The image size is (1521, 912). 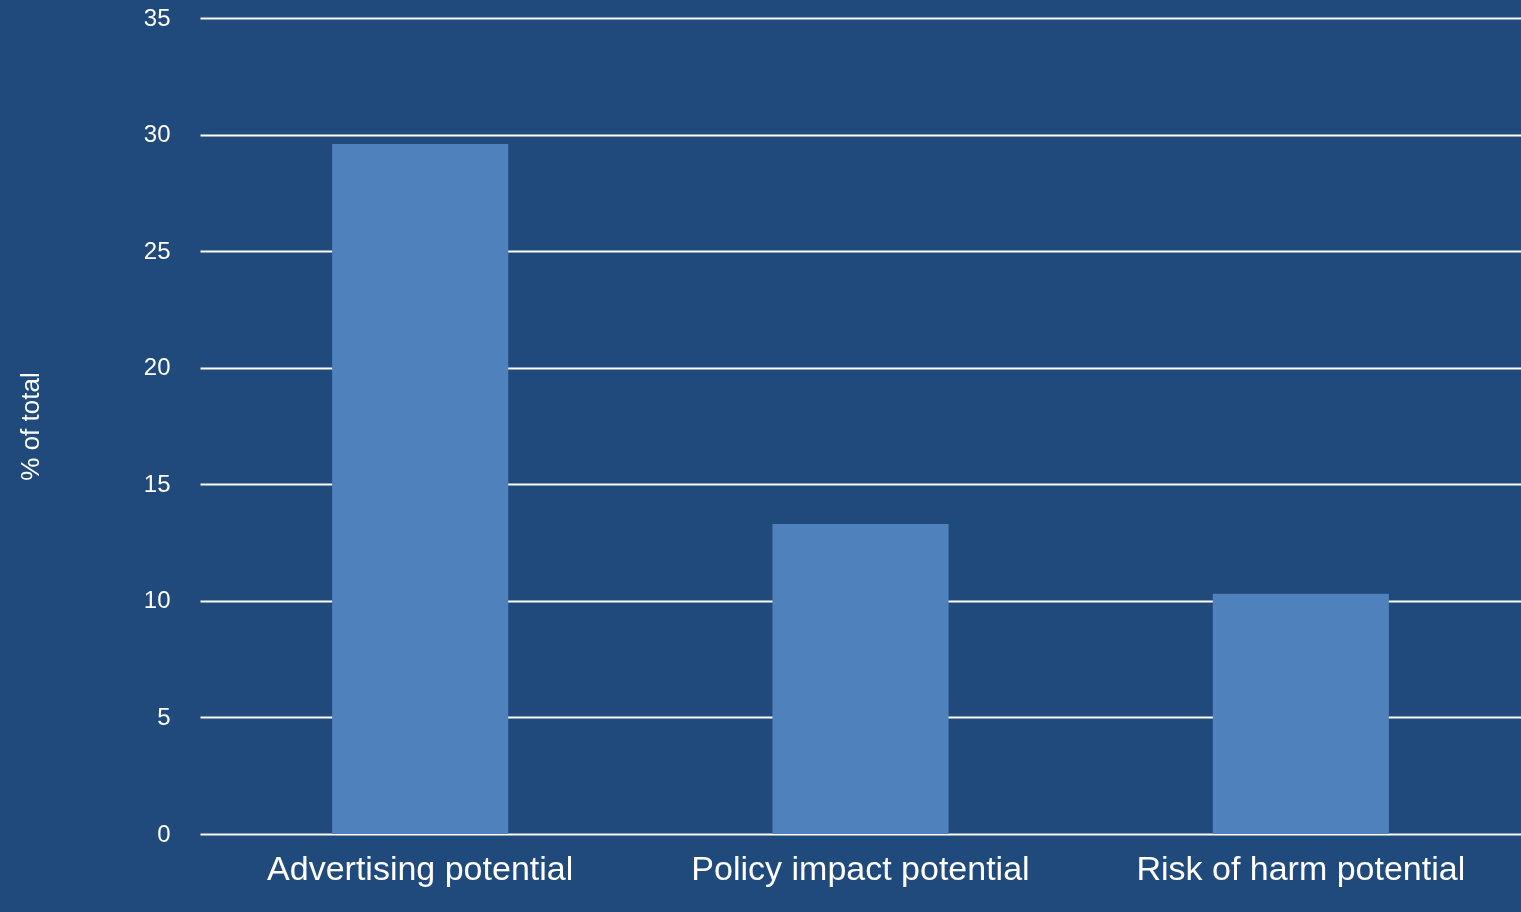 I want to click on x-tick-label: Advertising potential, so click(x=420, y=867).